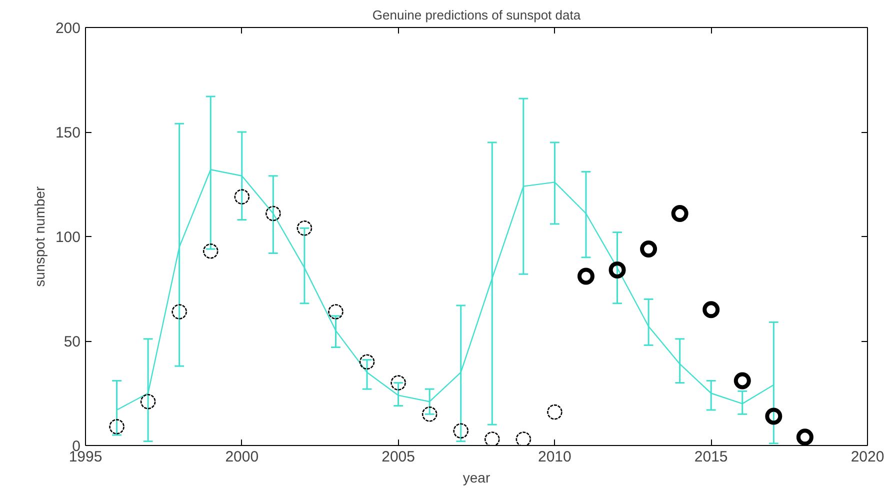 This screenshot has width=885, height=495. Describe the element at coordinates (476, 478) in the screenshot. I see `x-axis-title: year` at that location.